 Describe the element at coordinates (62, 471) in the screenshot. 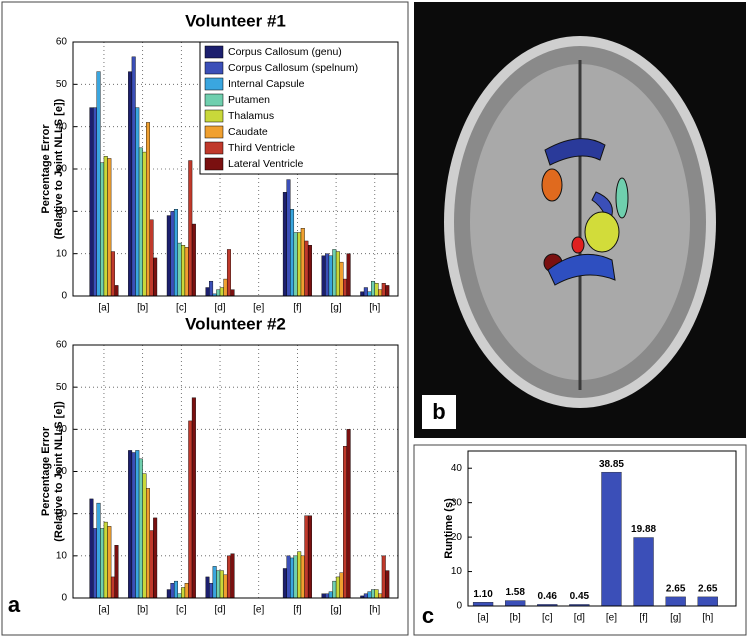

I see `y-tick-label: 30` at that location.